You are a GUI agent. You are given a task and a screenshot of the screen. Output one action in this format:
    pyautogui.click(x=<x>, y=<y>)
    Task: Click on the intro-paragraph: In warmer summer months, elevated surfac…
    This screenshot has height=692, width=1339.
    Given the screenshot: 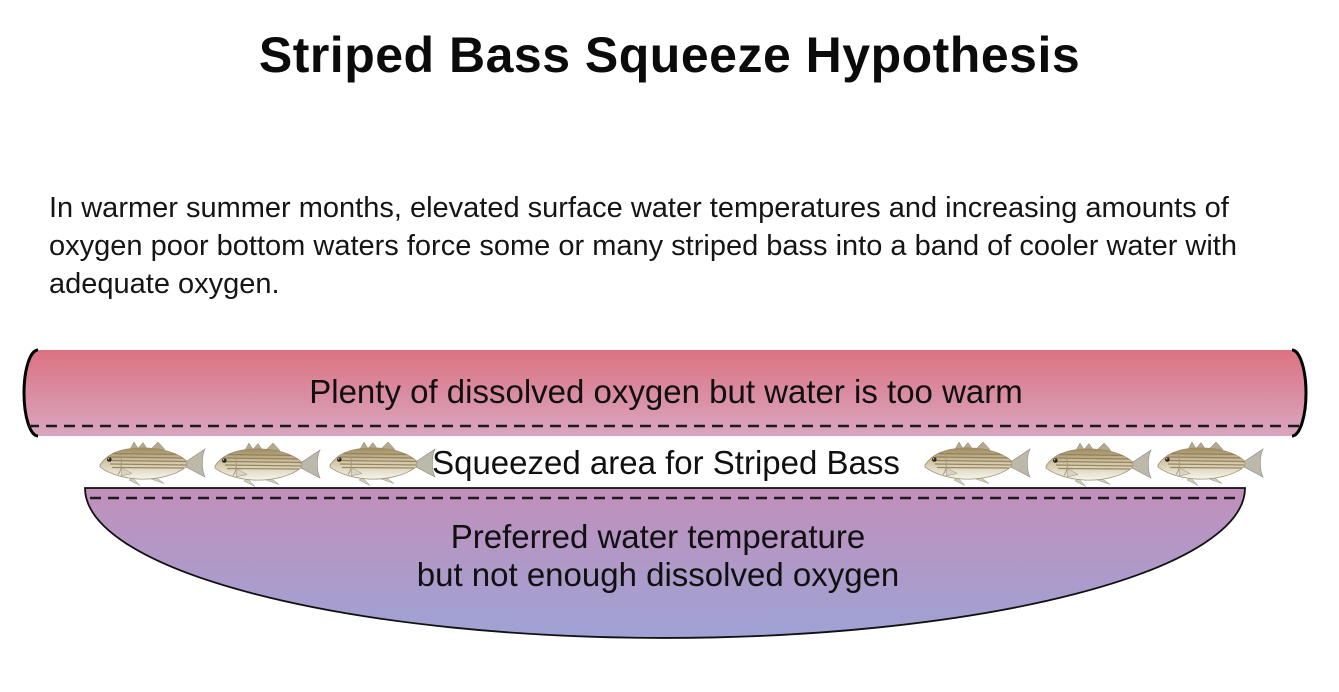 What is the action you would take?
    pyautogui.click(x=643, y=246)
    